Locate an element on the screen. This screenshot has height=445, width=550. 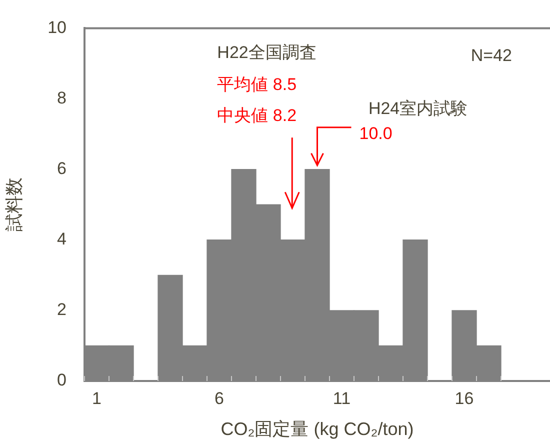
y-axis-title: 試料数 is located at coordinates (14, 205).